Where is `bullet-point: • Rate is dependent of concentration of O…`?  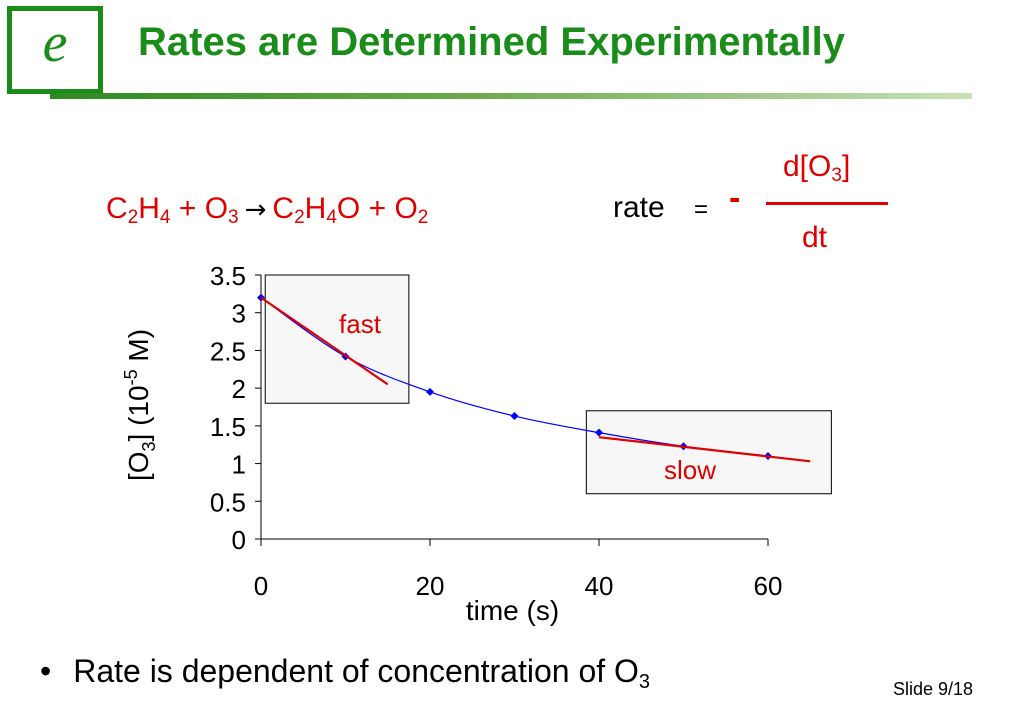 bullet-point: • Rate is dependent of concentration of O… is located at coordinates (345, 673).